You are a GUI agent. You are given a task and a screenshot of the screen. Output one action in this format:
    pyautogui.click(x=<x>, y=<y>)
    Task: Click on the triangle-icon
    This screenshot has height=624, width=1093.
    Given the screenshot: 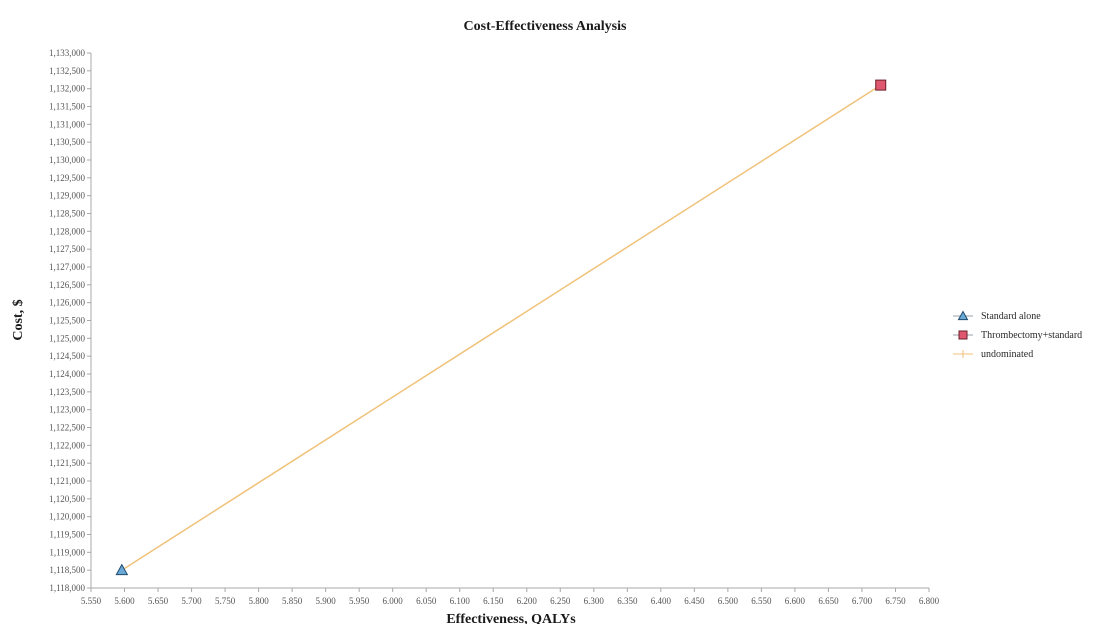 What is the action you would take?
    pyautogui.click(x=963, y=315)
    